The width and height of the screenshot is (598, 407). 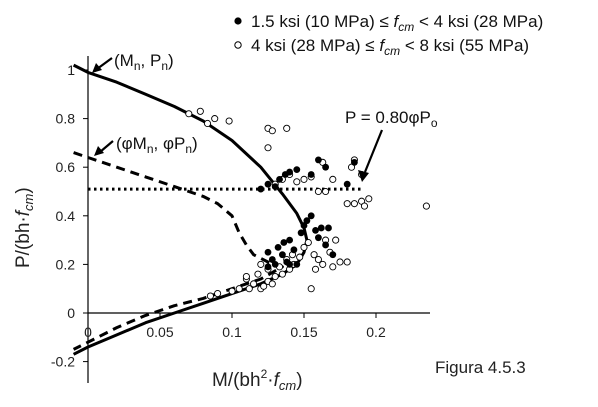 What do you see at coordinates (232, 332) in the screenshot?
I see `x-tick-label: 0.1` at bounding box center [232, 332].